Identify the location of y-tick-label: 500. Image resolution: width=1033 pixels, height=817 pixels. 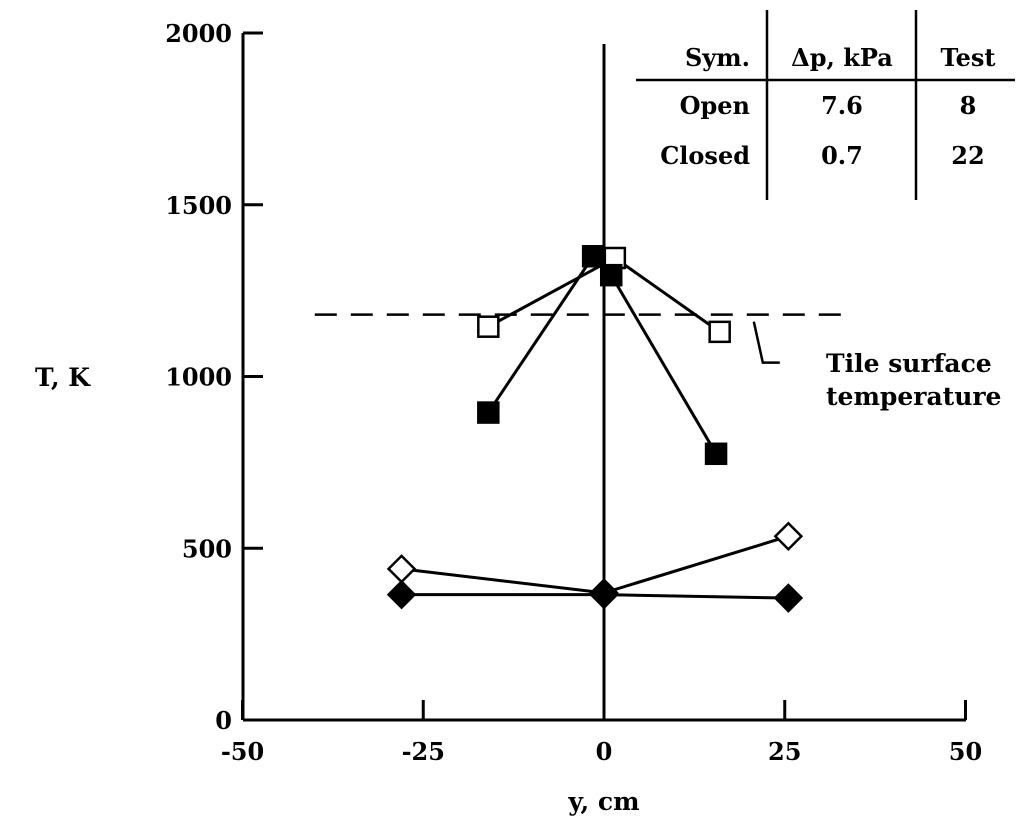
(207, 548).